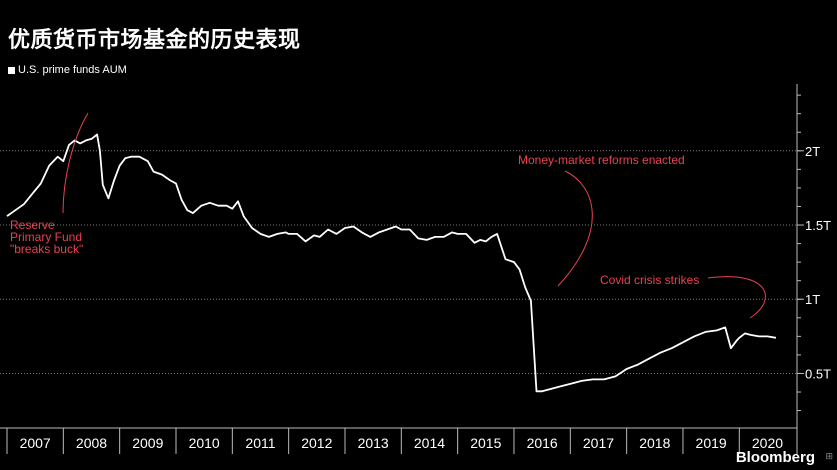 This screenshot has width=837, height=470. I want to click on x-tick-label: 2015, so click(485, 443).